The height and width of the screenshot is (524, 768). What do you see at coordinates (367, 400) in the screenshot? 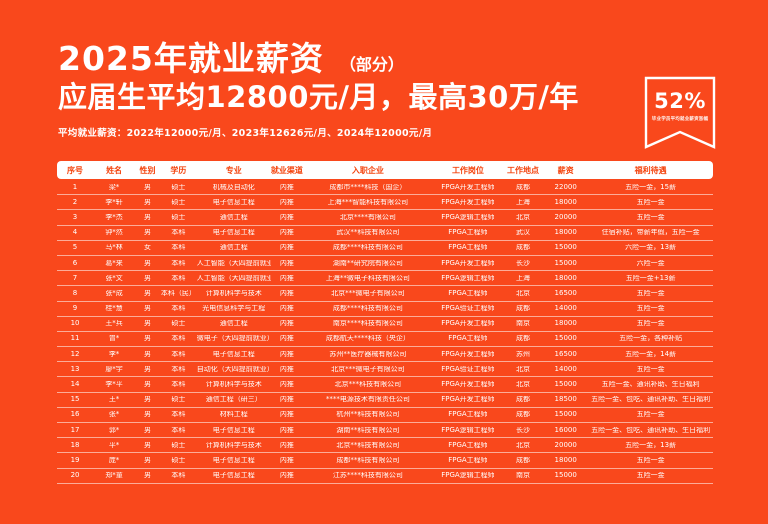
I see `table-cell: ****电源技术有限责任公司` at bounding box center [367, 400].